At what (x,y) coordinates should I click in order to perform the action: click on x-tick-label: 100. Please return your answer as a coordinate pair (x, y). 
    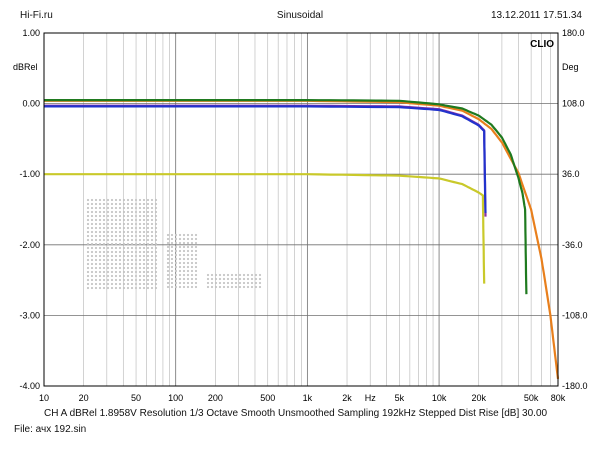
    Looking at the image, I should click on (175, 398).